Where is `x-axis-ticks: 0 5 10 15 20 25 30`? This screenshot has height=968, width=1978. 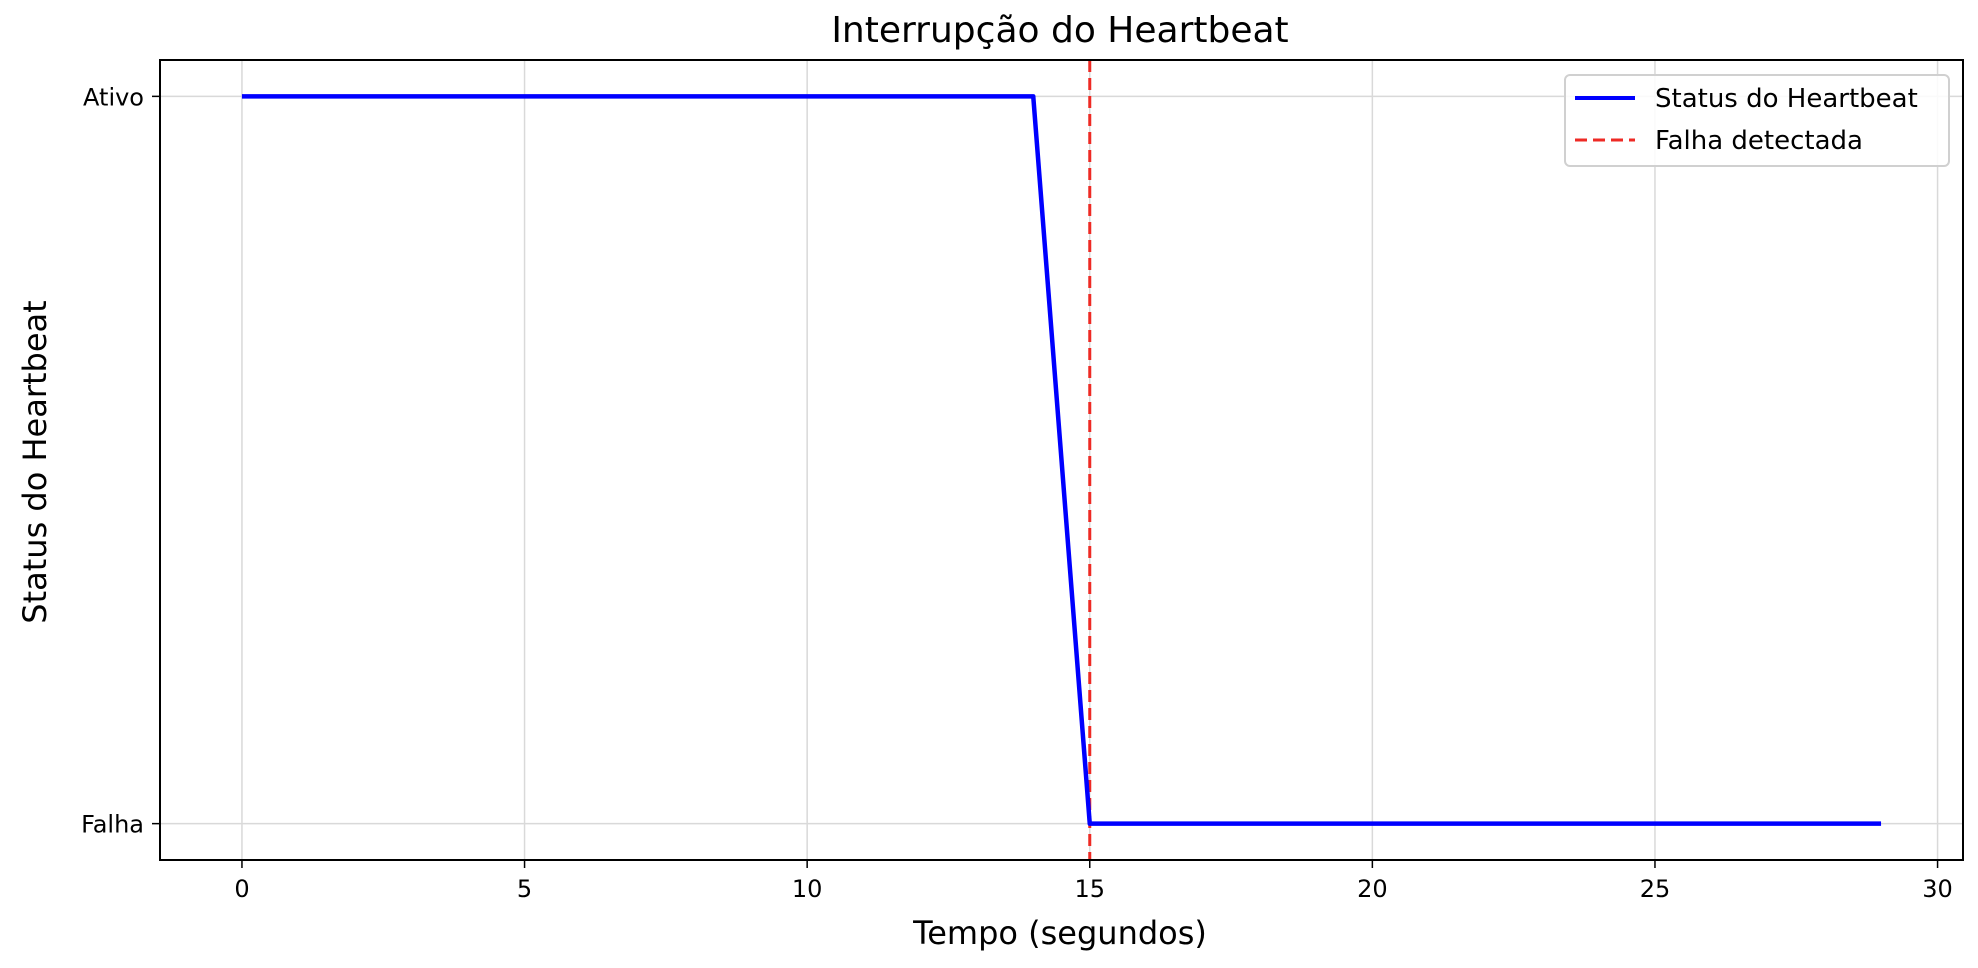
x-axis-ticks: 0 5 10 15 20 25 30 is located at coordinates (1093, 881).